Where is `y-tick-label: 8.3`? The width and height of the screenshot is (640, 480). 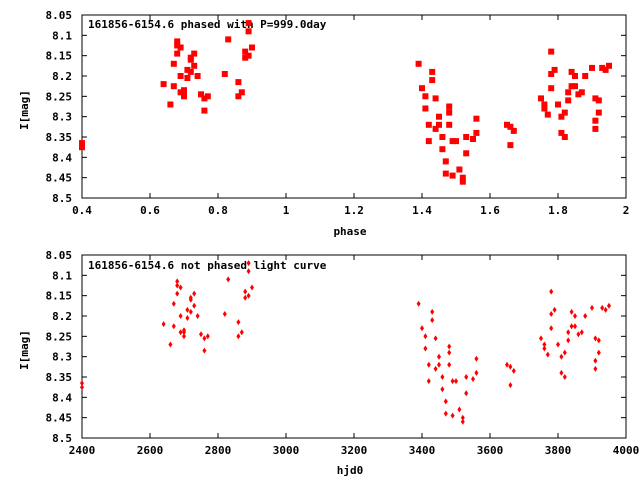
y-tick-label: 8.3 is located at coordinates (62, 357).